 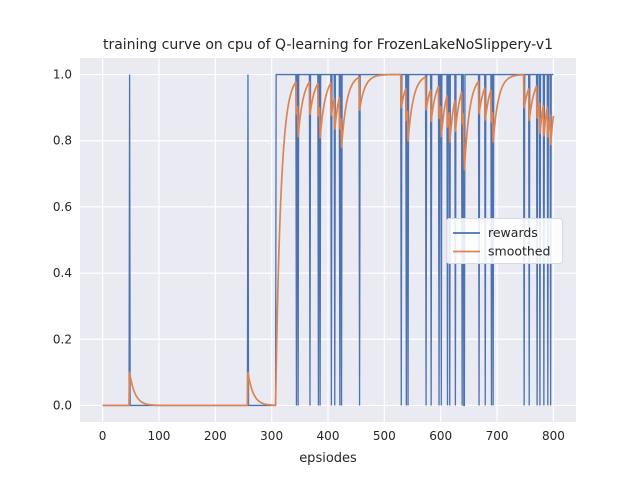 What do you see at coordinates (553, 436) in the screenshot?
I see `x-tick-label: 800` at bounding box center [553, 436].